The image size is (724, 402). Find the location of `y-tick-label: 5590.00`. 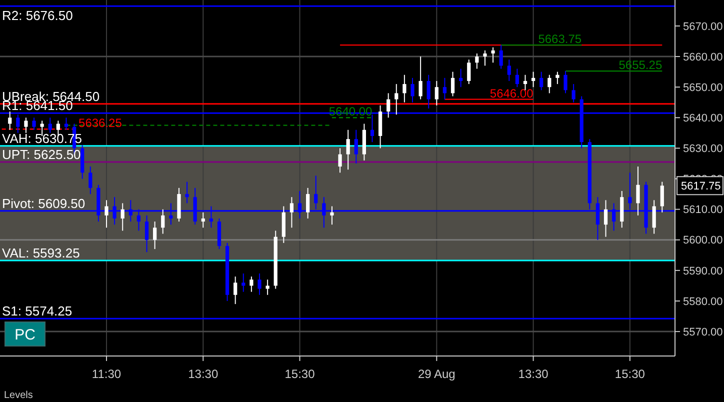

y-tick-label: 5590.00 is located at coordinates (703, 271).